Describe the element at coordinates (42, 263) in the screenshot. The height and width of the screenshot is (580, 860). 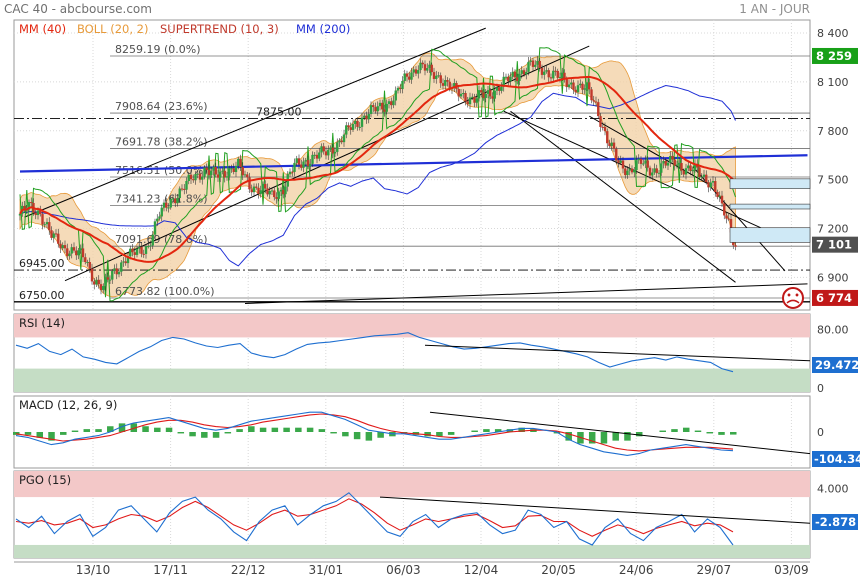
I see `horizontal-level-label: 6945.00` at that location.